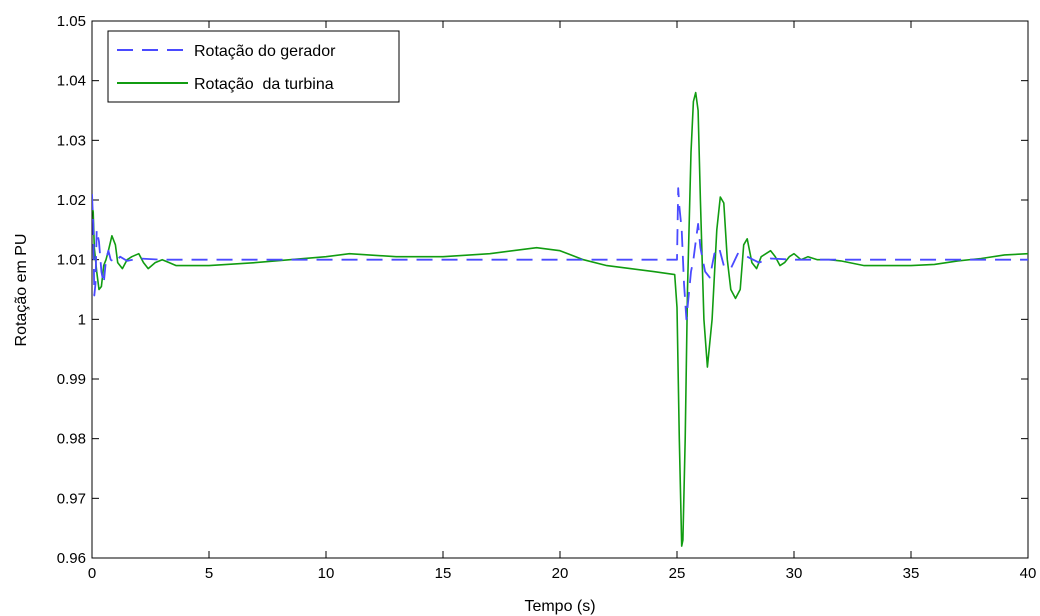 The height and width of the screenshot is (616, 1040). I want to click on legend-label-turbina: Rotação da turbina, so click(264, 84).